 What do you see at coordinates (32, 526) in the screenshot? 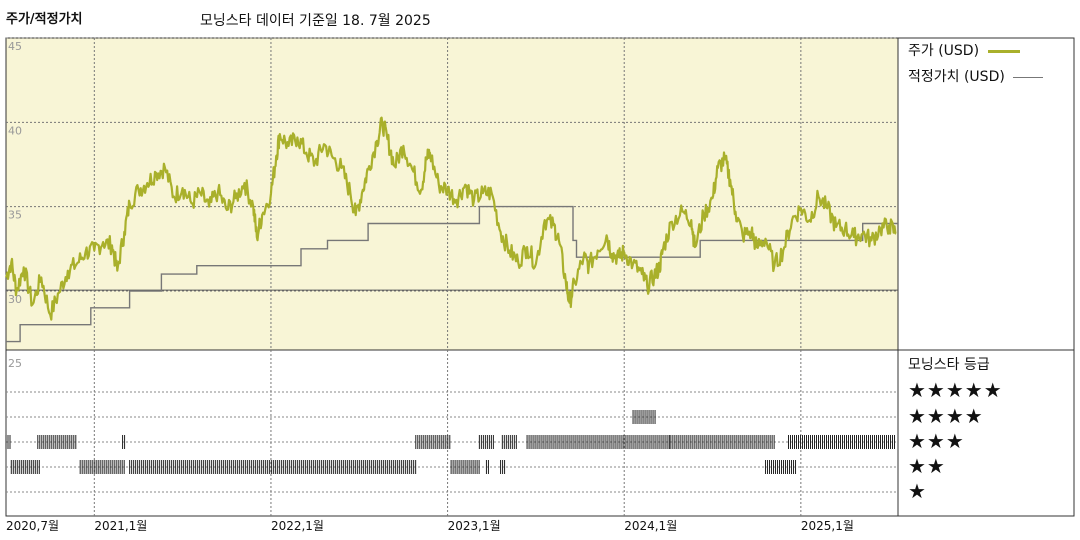
I see `x-tick-label: 2020,7월` at bounding box center [32, 526].